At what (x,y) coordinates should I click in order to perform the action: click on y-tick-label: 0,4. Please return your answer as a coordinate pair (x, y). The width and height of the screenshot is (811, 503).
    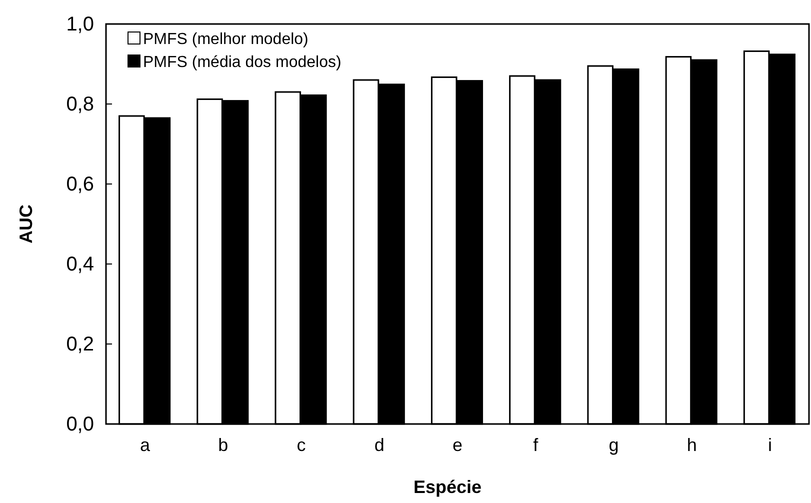
    Looking at the image, I should click on (80, 264).